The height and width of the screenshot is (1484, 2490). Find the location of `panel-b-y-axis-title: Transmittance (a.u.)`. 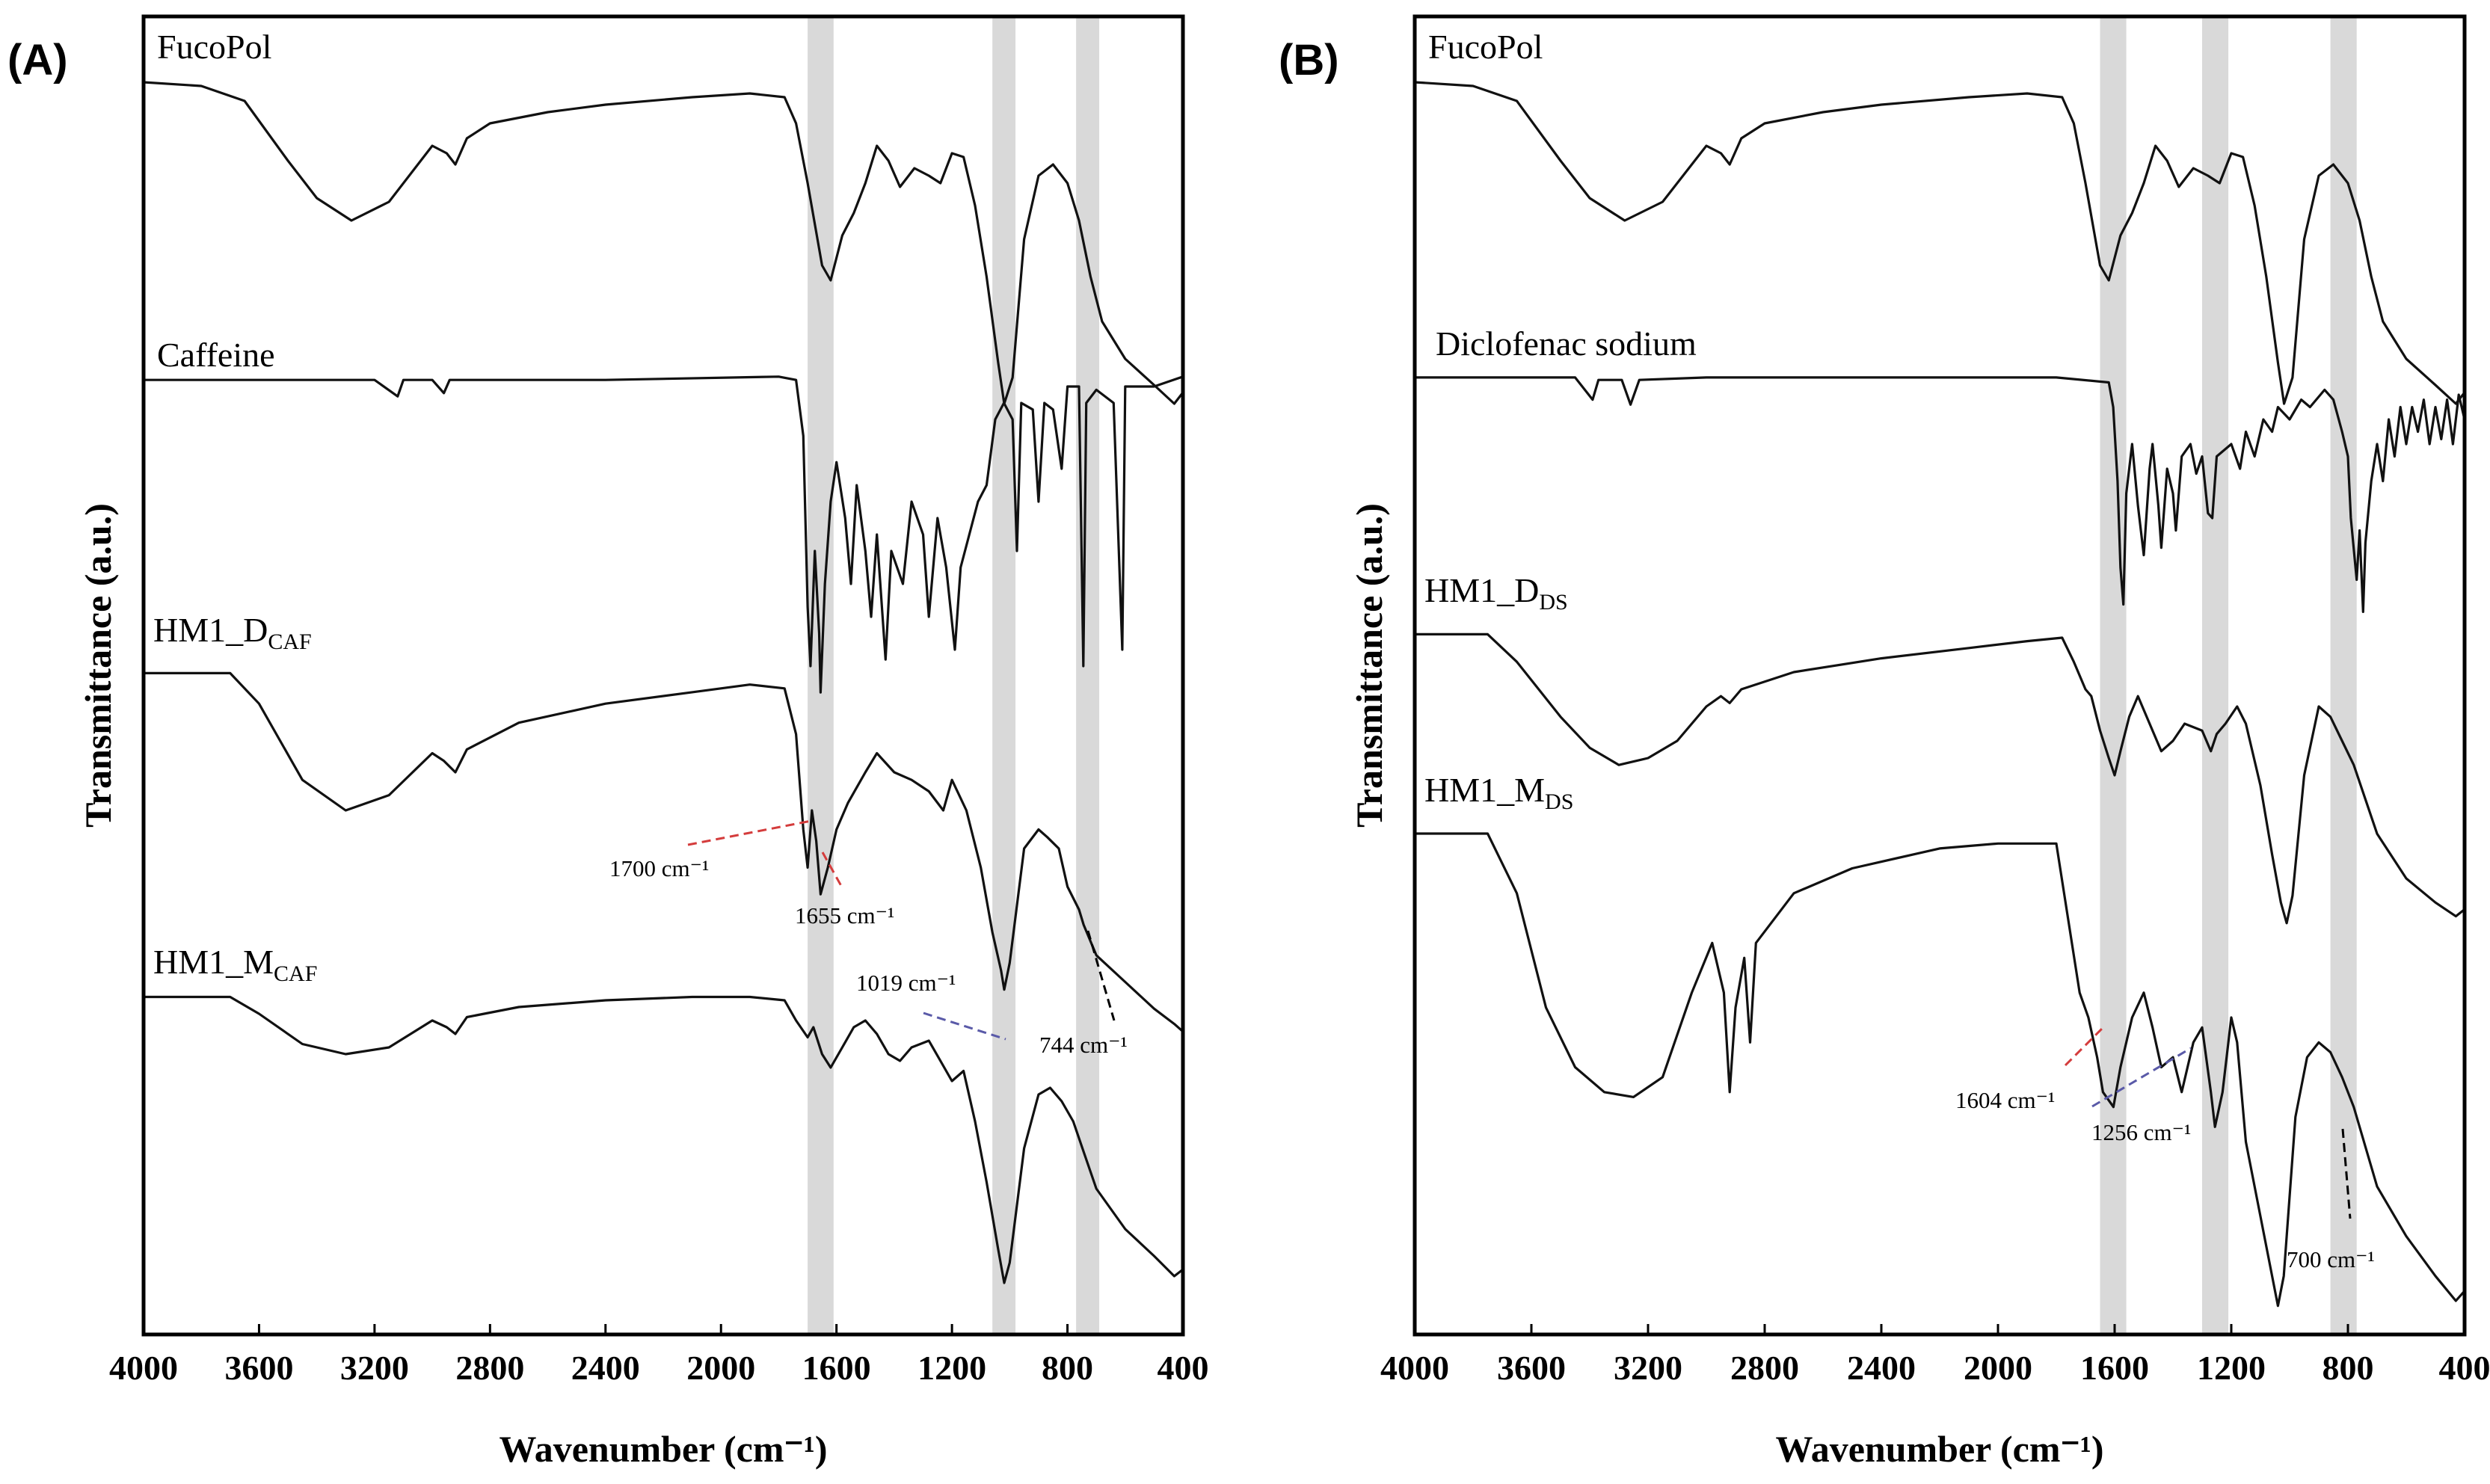

panel-b-y-axis-title: Transmittance (a.u.) is located at coordinates (1369, 666).